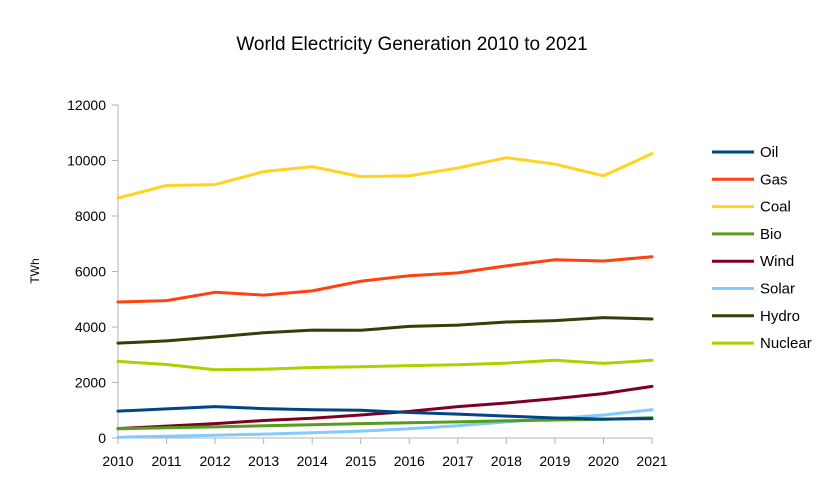 The height and width of the screenshot is (484, 825). Describe the element at coordinates (86, 161) in the screenshot. I see `y-tick-label: 10000` at that location.